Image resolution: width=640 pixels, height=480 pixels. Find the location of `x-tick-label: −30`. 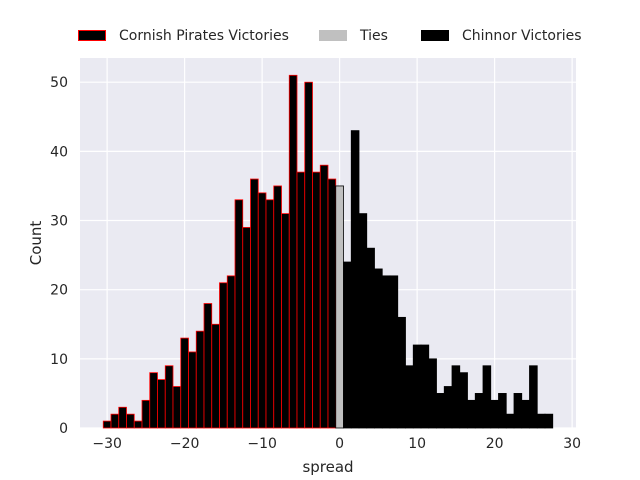

x-tick-label: −30 is located at coordinates (107, 444).